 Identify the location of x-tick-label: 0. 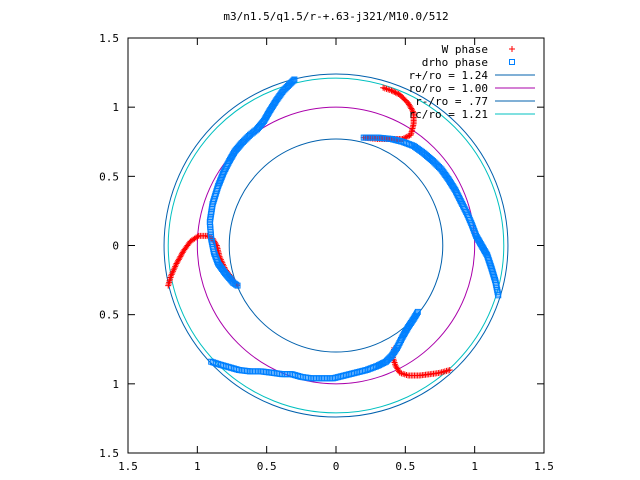
(336, 466).